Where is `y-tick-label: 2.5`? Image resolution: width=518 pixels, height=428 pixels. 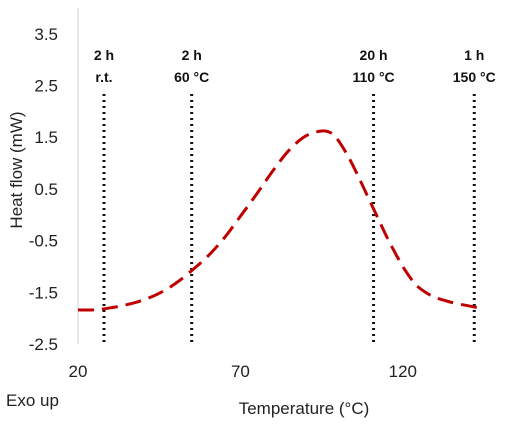
y-tick-label: 2.5 is located at coordinates (46, 86).